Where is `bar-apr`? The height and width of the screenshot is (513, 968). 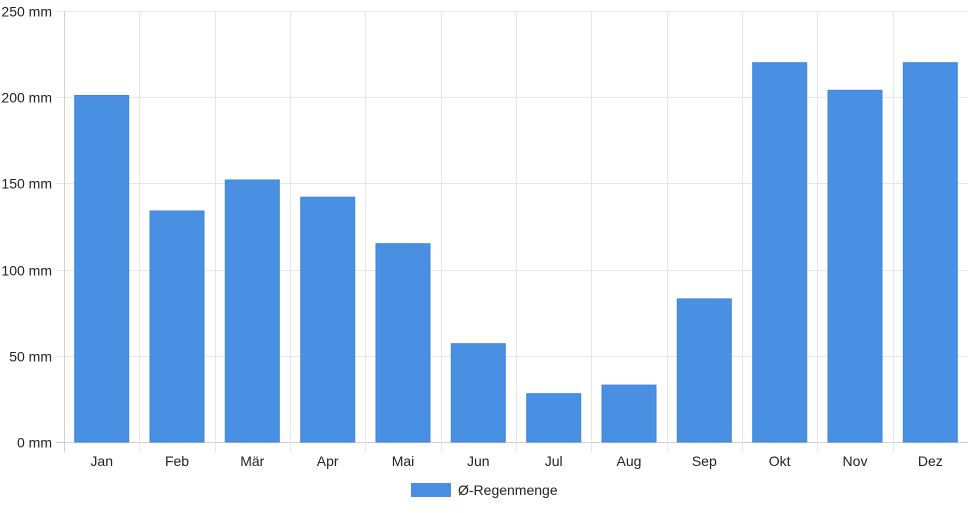 bar-apr is located at coordinates (328, 319).